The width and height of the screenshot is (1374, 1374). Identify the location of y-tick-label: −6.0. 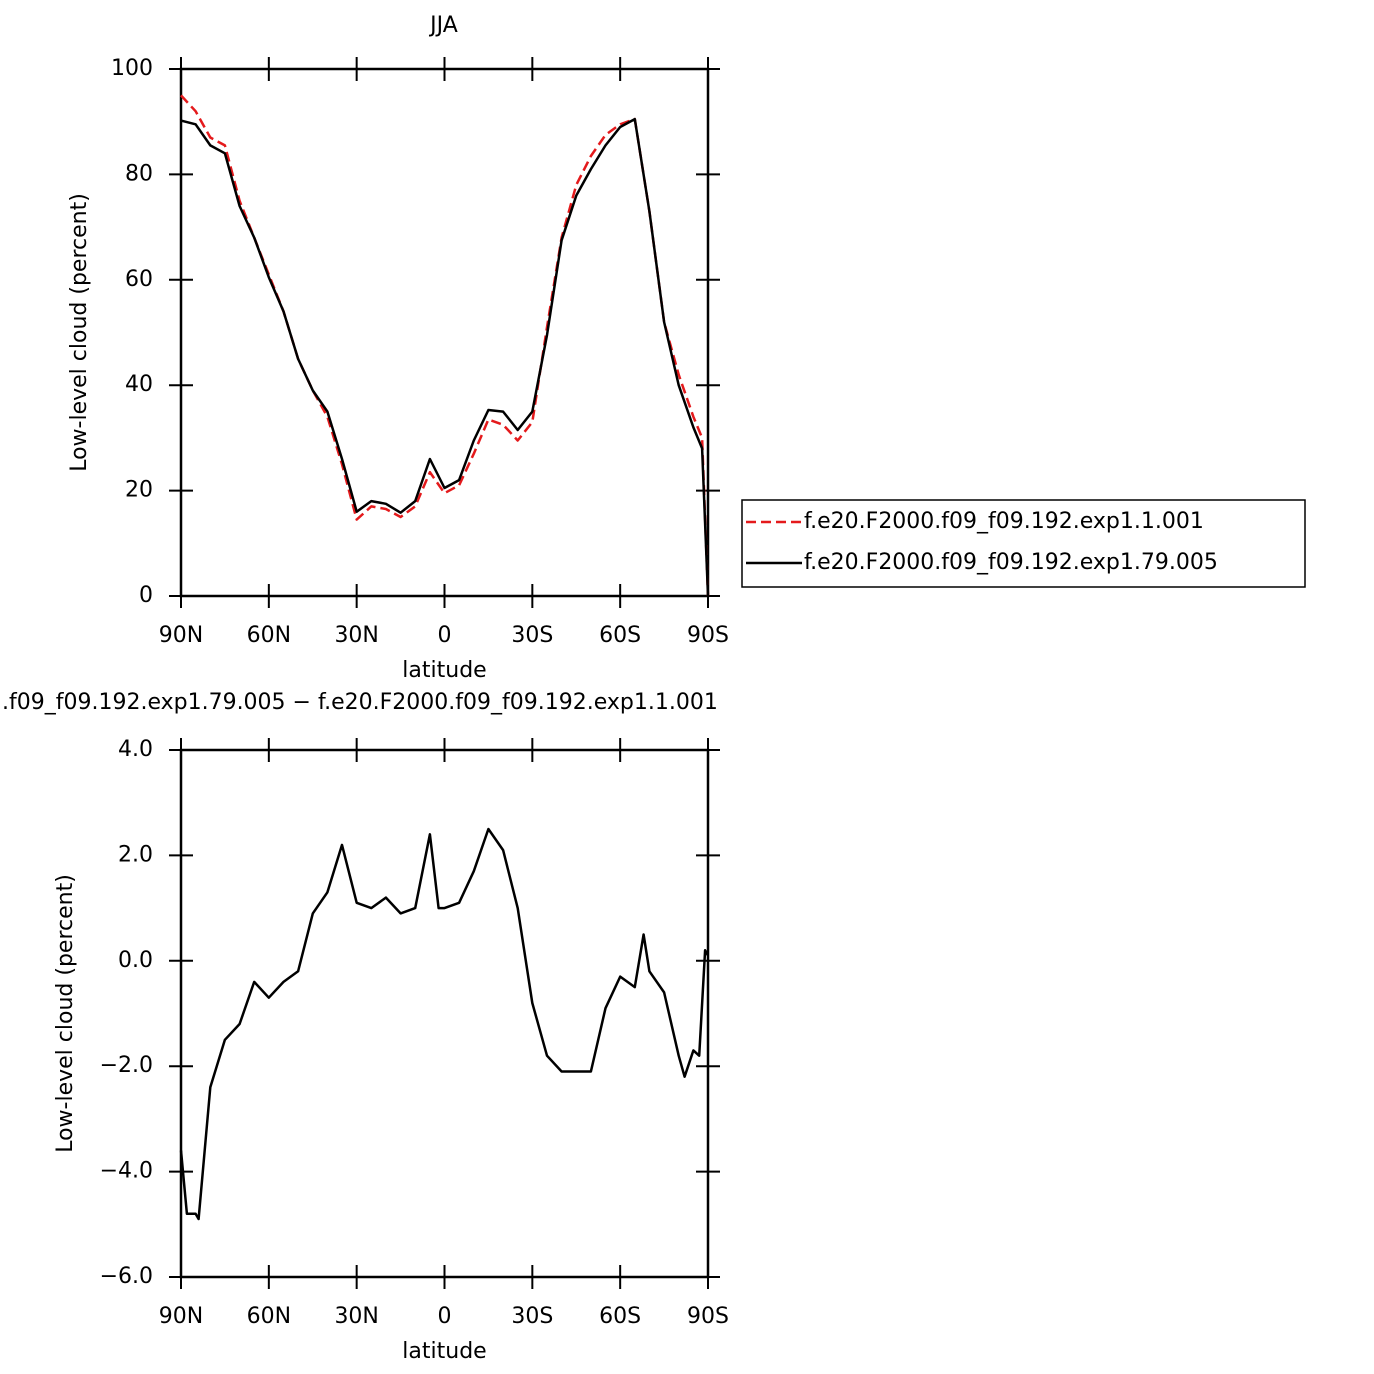
(126, 1276).